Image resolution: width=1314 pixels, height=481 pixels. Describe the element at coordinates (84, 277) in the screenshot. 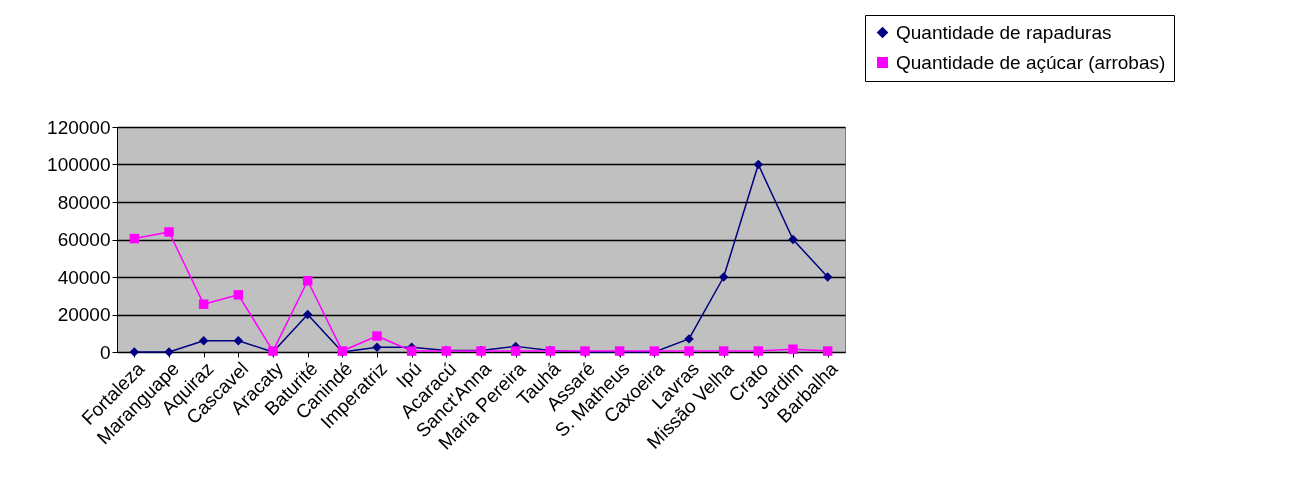

I see `y-tick-label: 40000` at that location.